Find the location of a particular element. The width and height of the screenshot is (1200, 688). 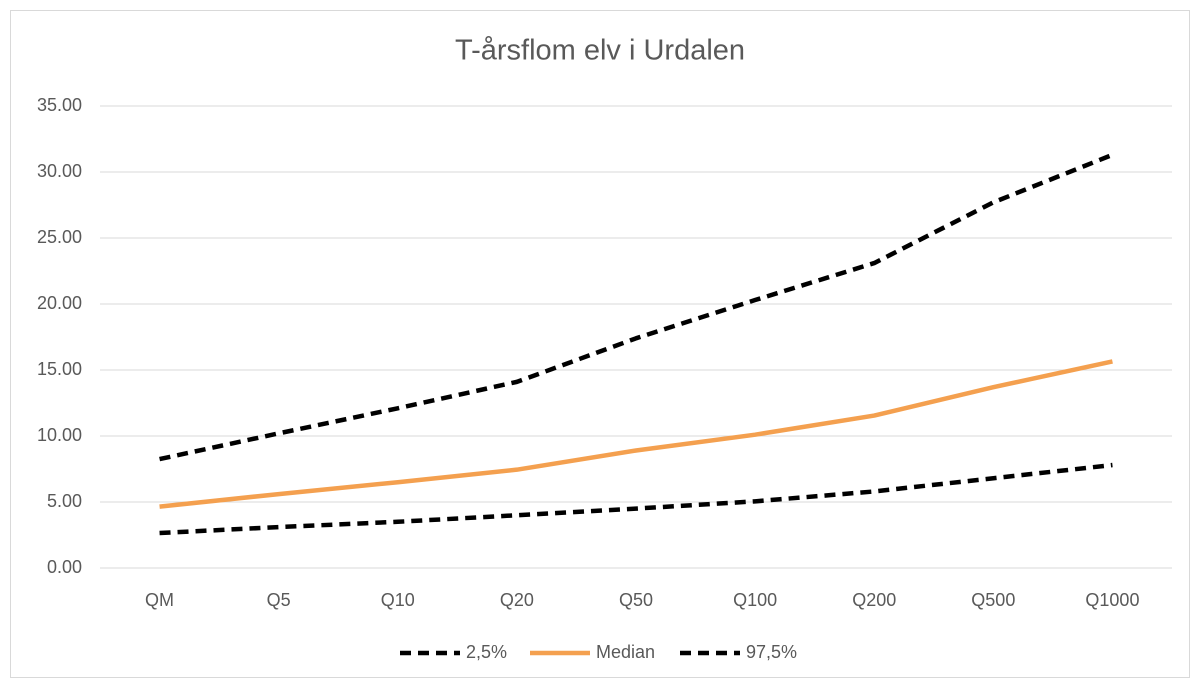

x-tick-label: Q200 is located at coordinates (874, 600).